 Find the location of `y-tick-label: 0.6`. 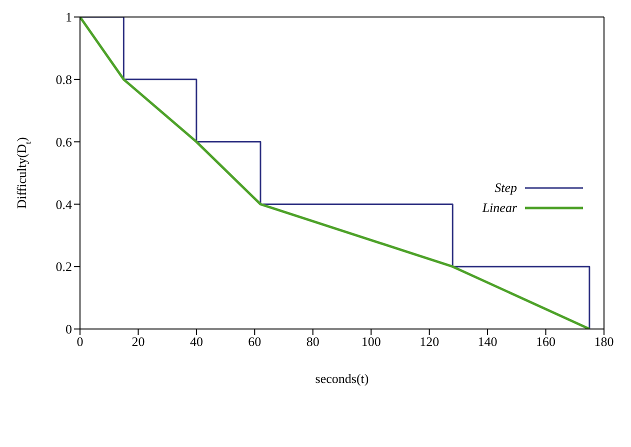

y-tick-label: 0.6 is located at coordinates (64, 142).